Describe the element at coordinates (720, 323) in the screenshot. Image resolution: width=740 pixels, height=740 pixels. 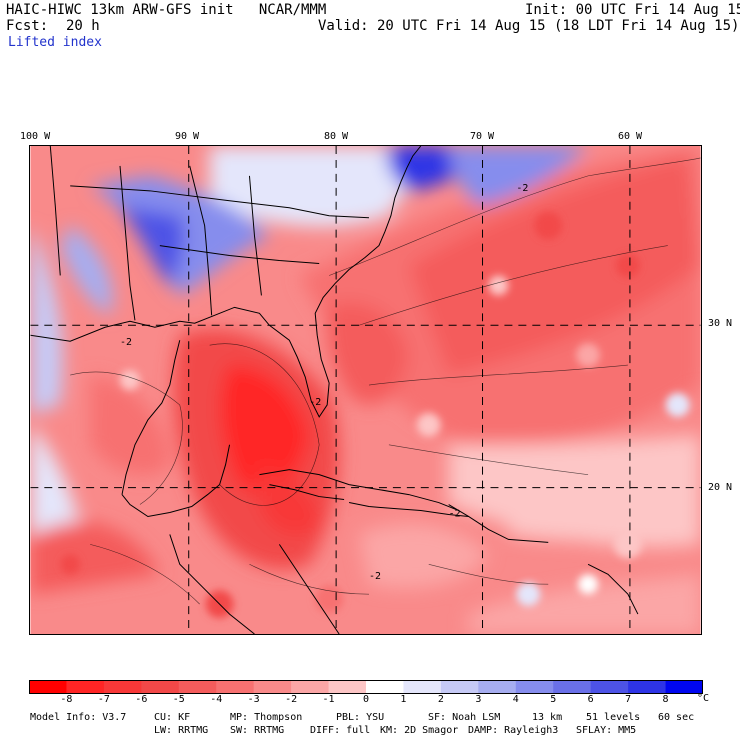
I see `lat-label-30n: 30 N` at that location.